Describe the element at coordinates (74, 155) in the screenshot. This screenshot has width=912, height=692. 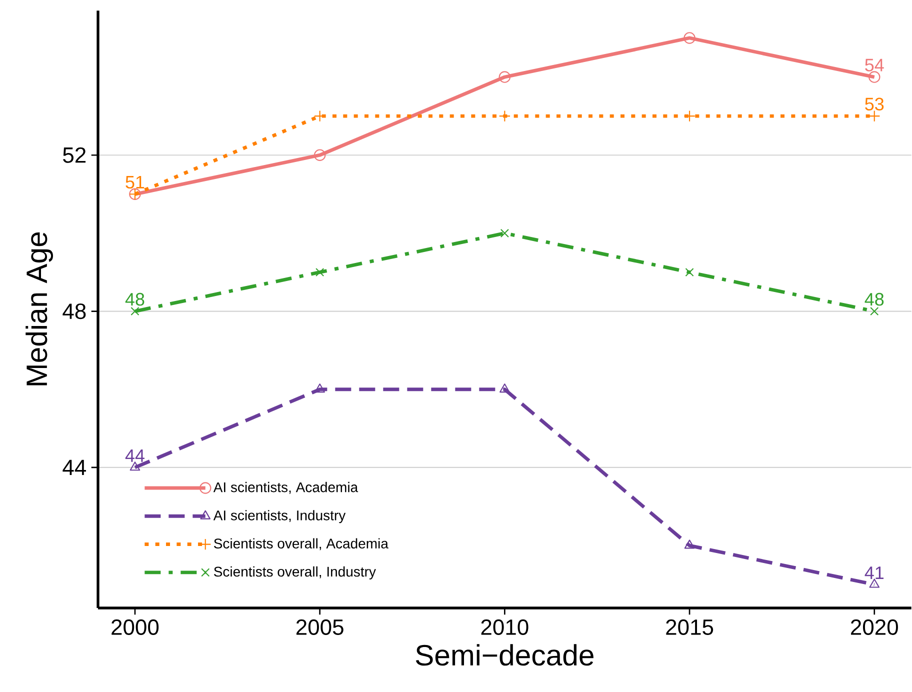
I see `y-tick-label: 52` at that location.